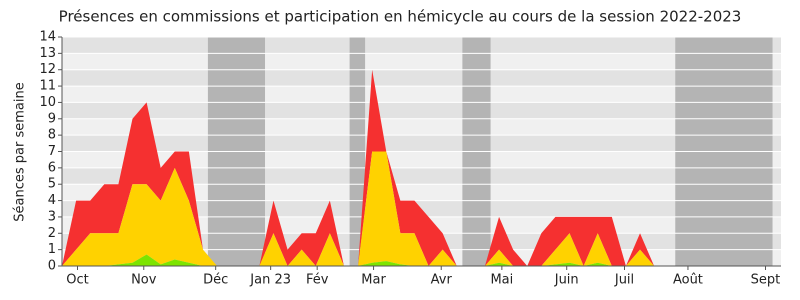 The height and width of the screenshot is (300, 800). I want to click on y-tick-label: 5, so click(52, 184).